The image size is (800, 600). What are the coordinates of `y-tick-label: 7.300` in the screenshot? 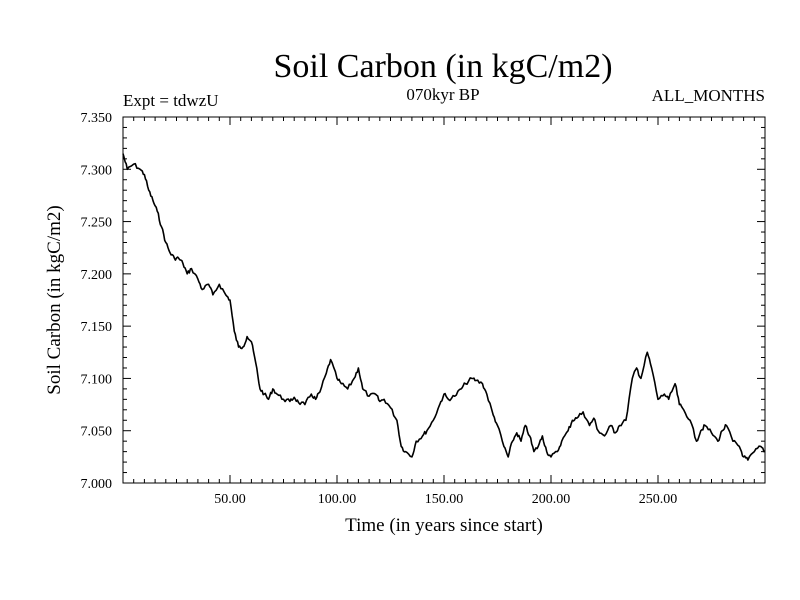 It's located at (97, 170).